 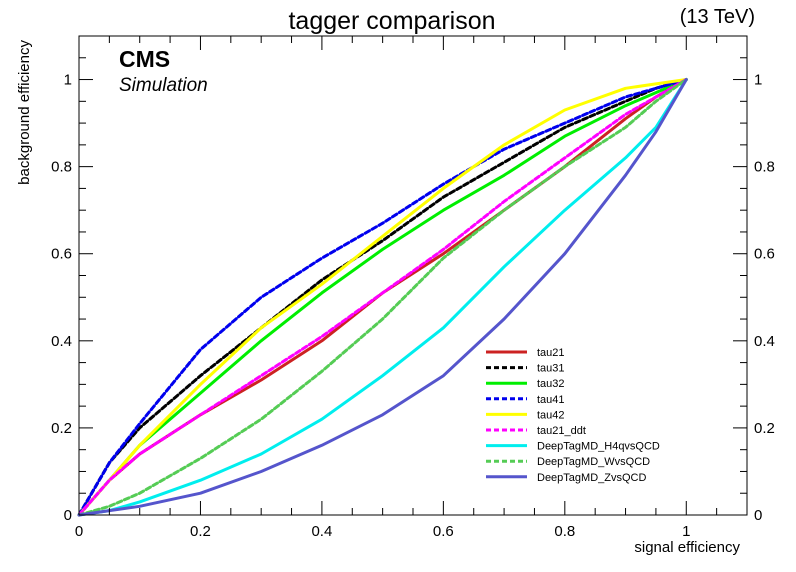 I want to click on legend-label: DeepTagMD_WvsQCD, so click(x=593, y=462).